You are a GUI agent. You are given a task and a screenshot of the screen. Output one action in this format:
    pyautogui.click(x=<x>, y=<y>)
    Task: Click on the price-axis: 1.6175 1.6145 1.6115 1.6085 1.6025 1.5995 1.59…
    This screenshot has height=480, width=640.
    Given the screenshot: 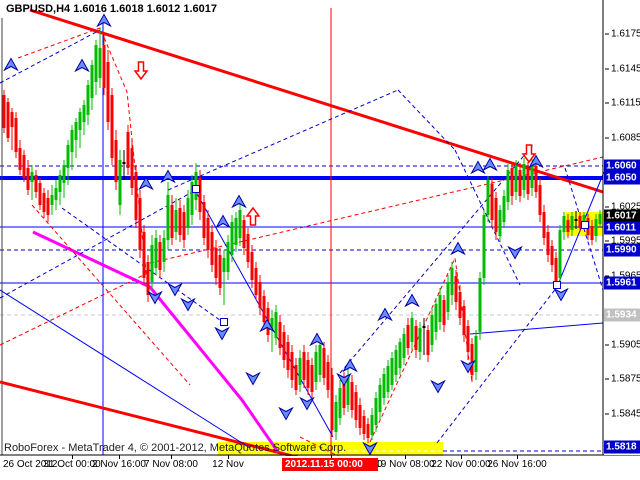 What is the action you would take?
    pyautogui.click(x=622, y=227)
    